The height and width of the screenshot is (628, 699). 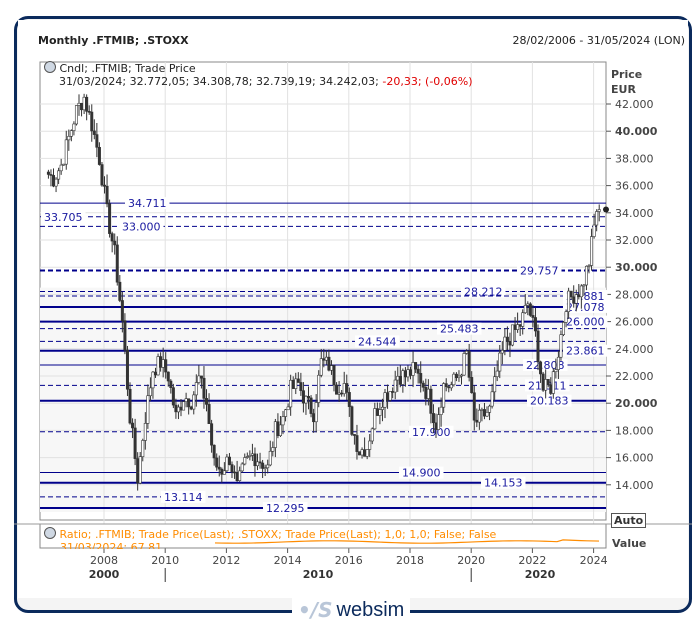 What do you see at coordinates (623, 89) in the screenshot?
I see `currency-label: EUR` at bounding box center [623, 89].